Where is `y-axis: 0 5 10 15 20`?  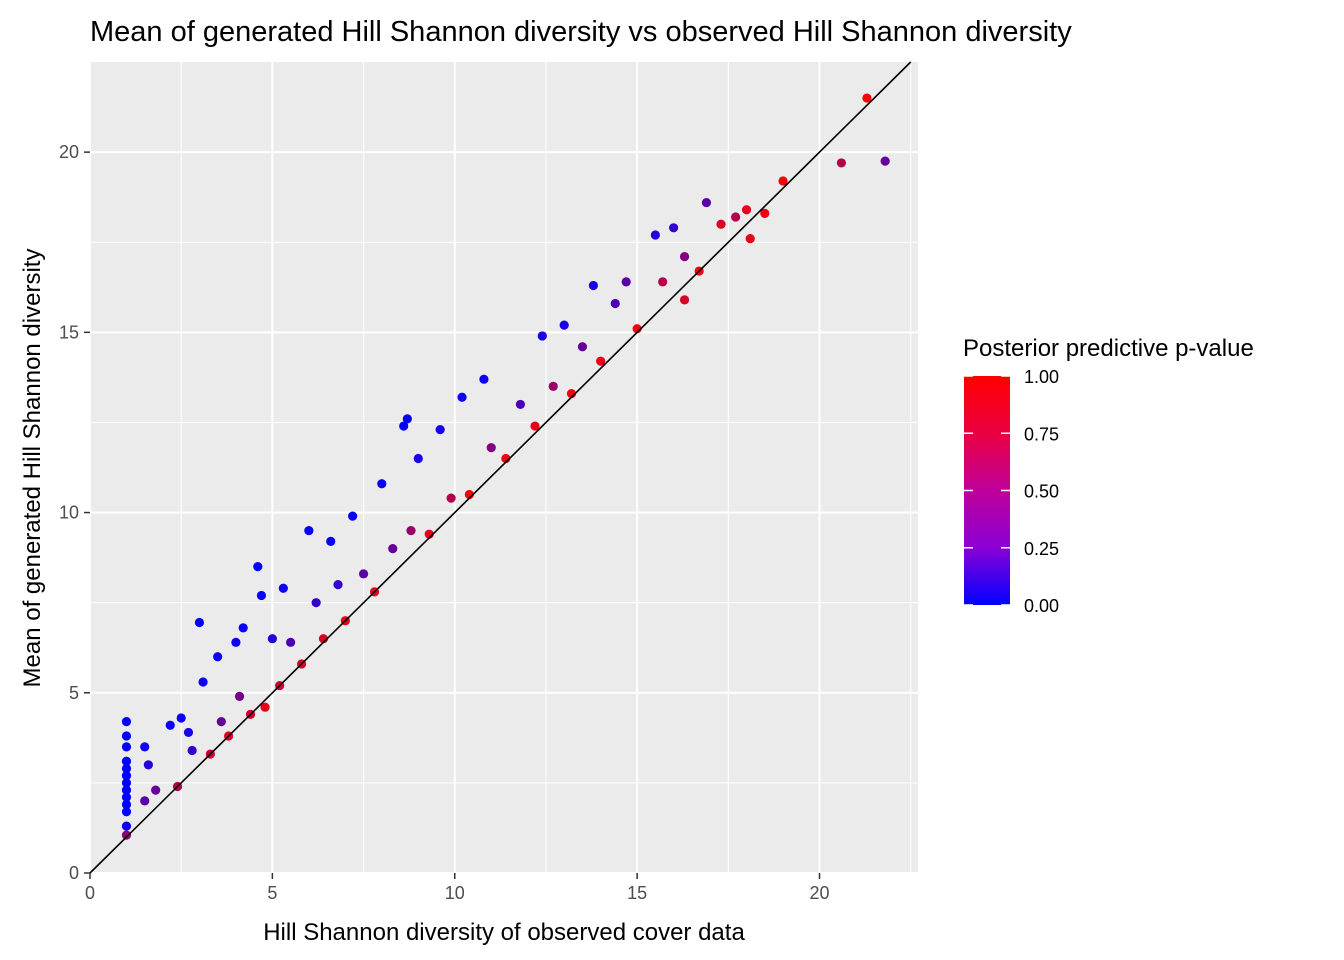
y-axis: 0 5 10 15 20 is located at coordinates (74, 512).